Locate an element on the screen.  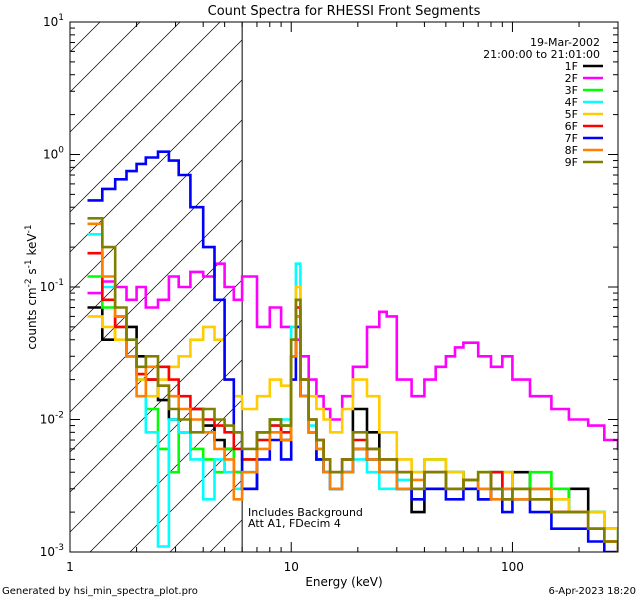
x-tick-label: 1 is located at coordinates (70, 567).